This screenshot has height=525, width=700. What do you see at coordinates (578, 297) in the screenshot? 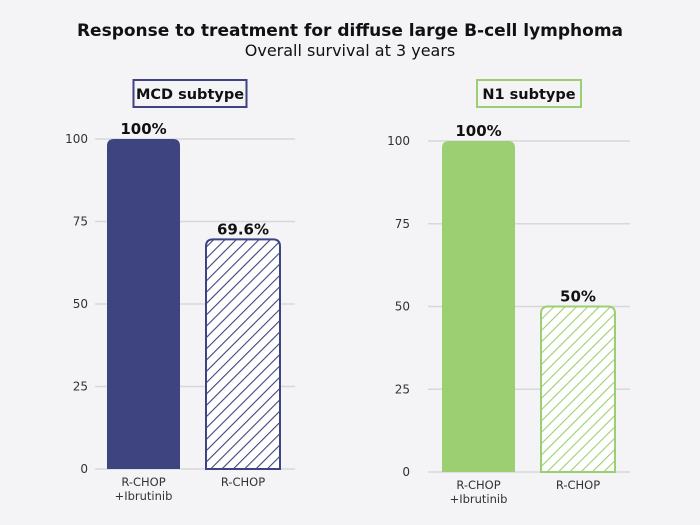
I see `data-label: 50%` at bounding box center [578, 297].